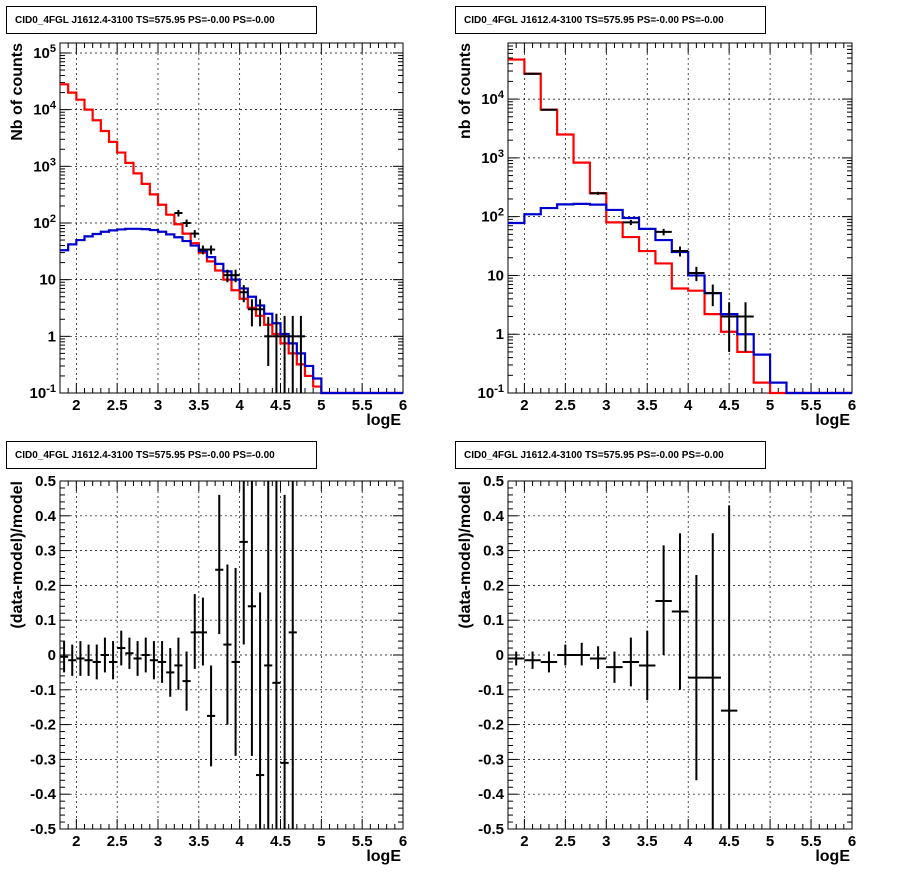  What do you see at coordinates (491, 690) in the screenshot?
I see `y-tick-label: -0.1` at bounding box center [491, 690].